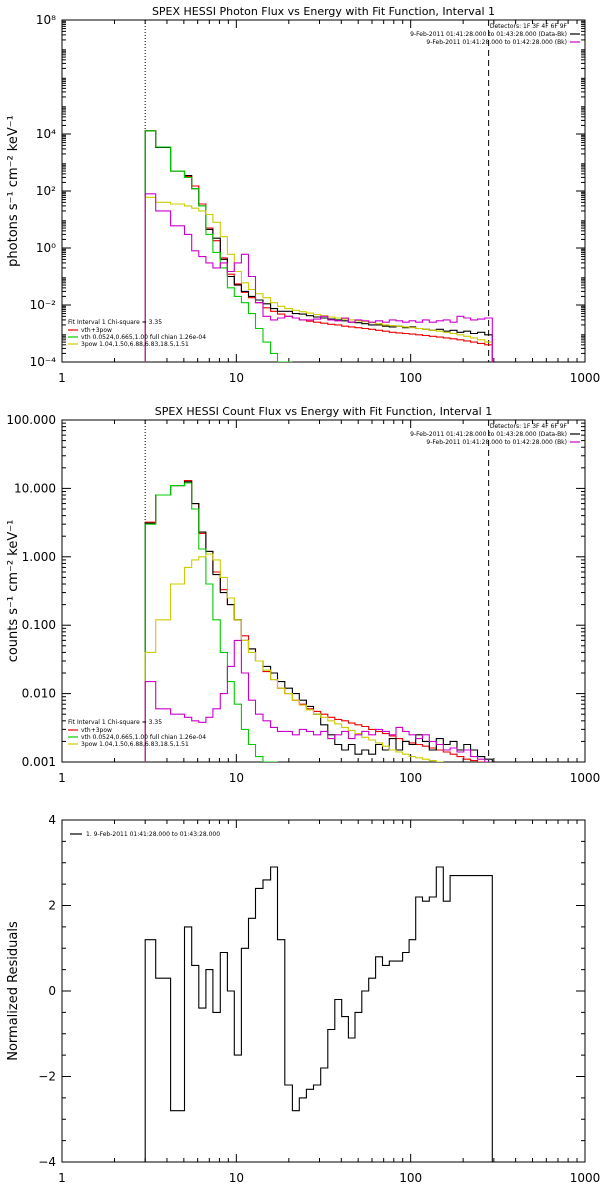 This screenshot has width=600, height=1200. I want to click on y-axis-label: photons s⁻¹ cm⁻² keV⁻¹, so click(13, 191).